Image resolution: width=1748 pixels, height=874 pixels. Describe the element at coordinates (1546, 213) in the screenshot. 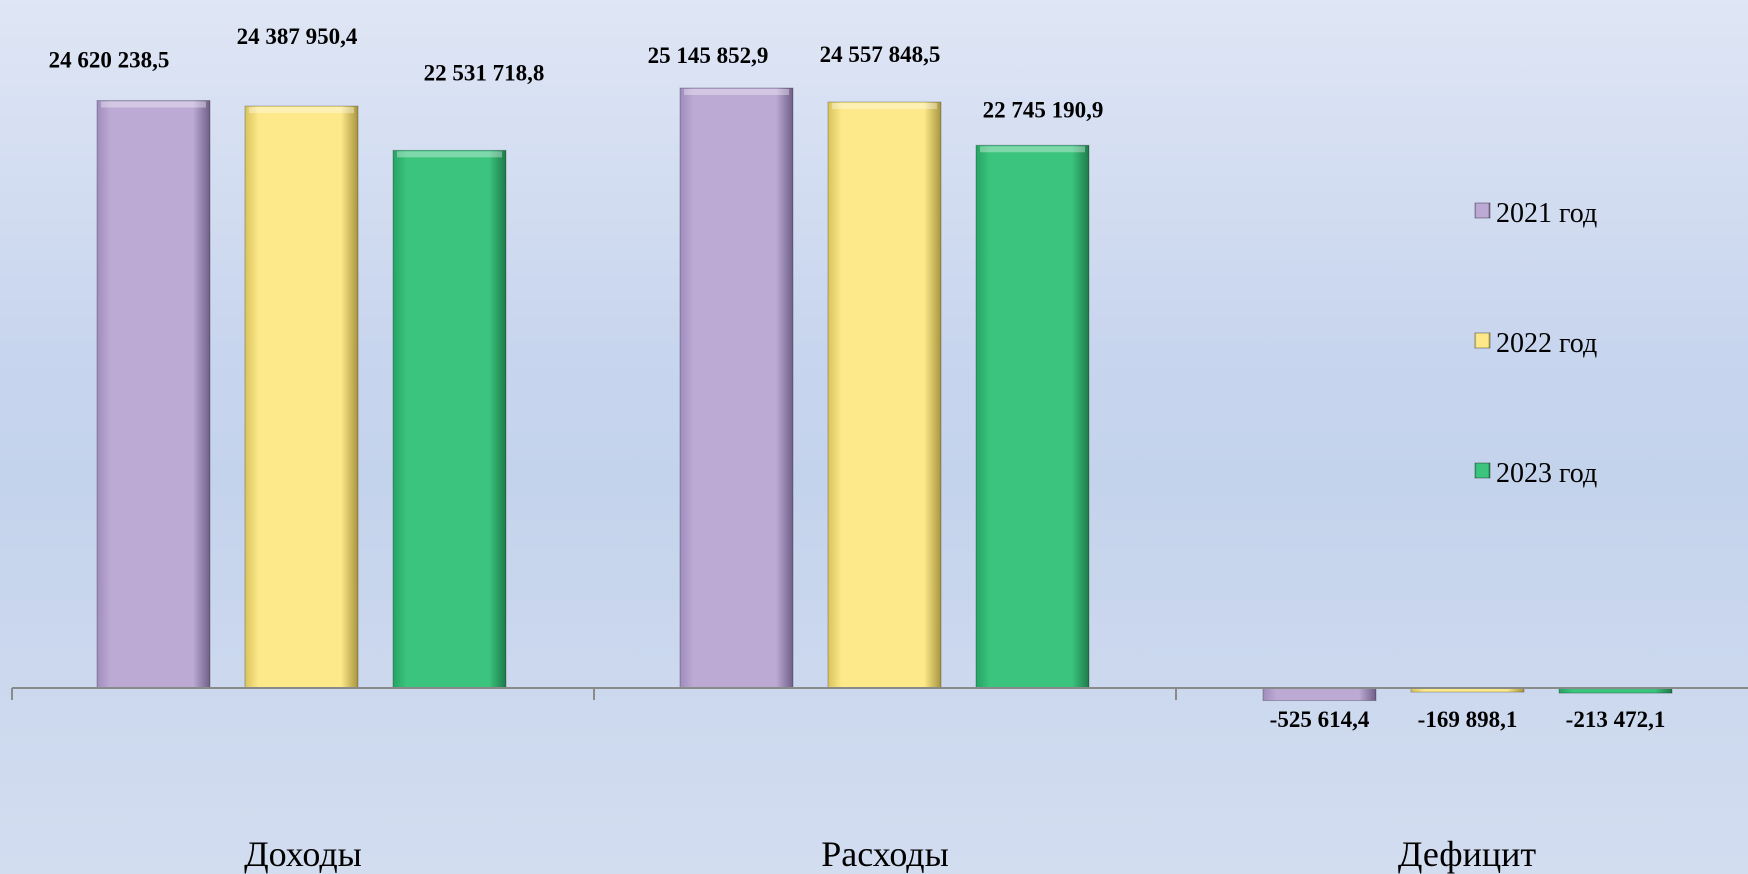

I see `legend-label-1: 2021 год` at that location.